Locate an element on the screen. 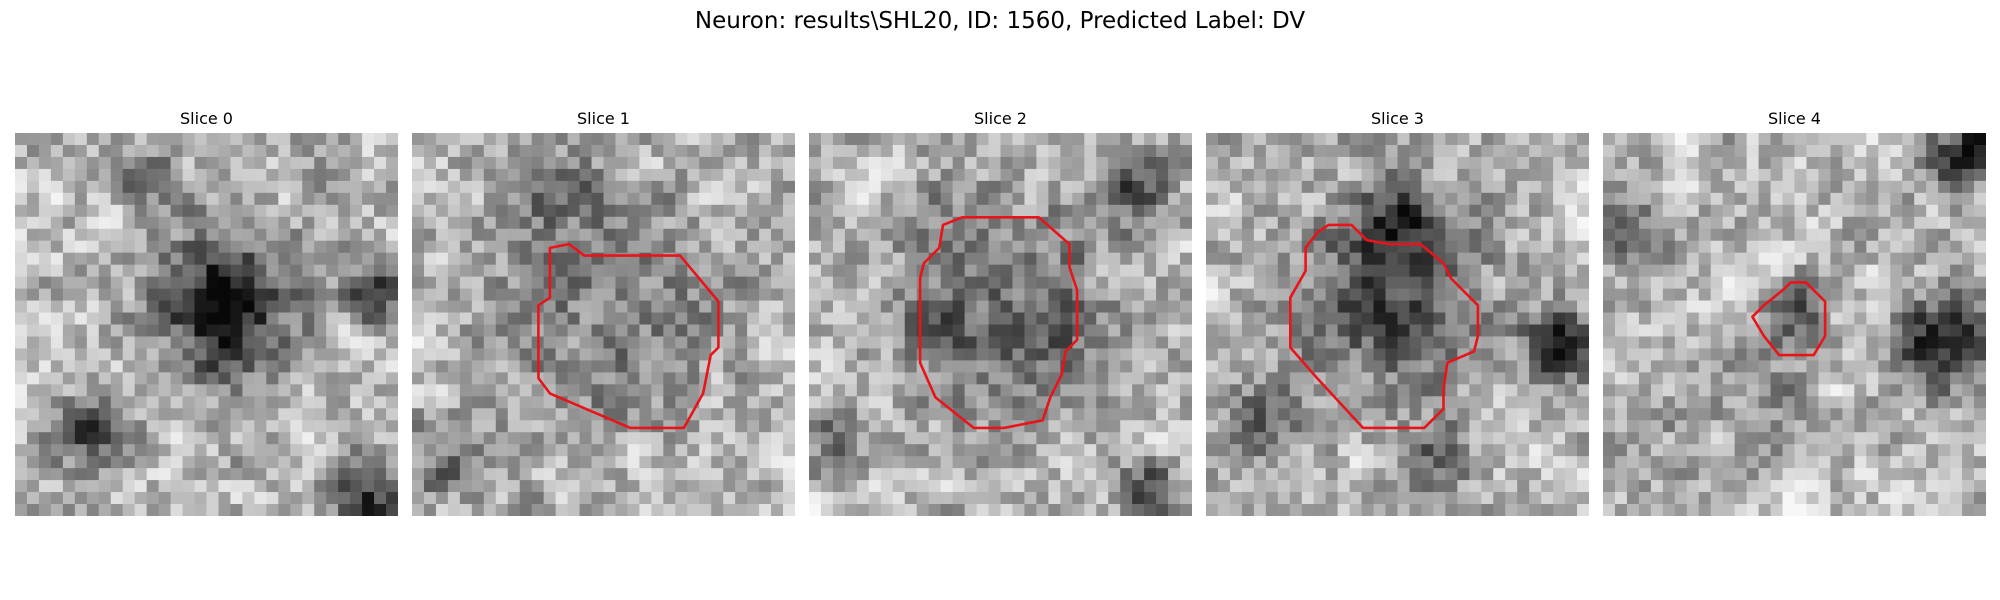 The width and height of the screenshot is (2000, 600). slice-panel-4: Slice 4 is located at coordinates (1794, 311).